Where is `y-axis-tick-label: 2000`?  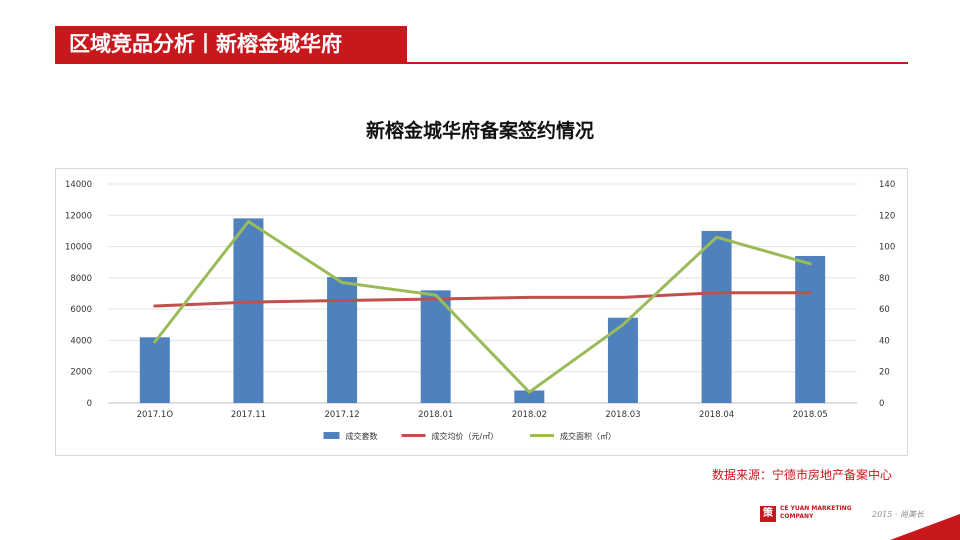
y-axis-tick-label: 2000 is located at coordinates (81, 373).